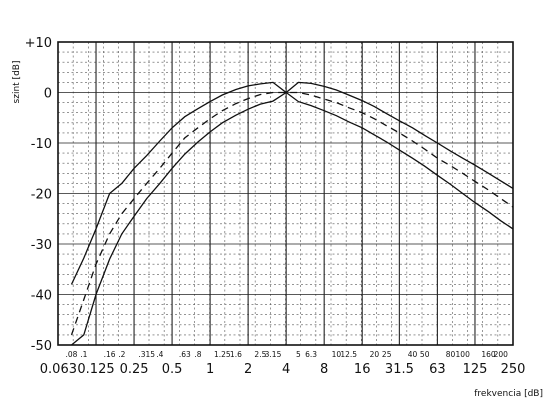 This screenshot has width=550, height=413. What do you see at coordinates (387, 354) in the screenshot?
I see `x-tick-label-small: 25` at bounding box center [387, 354].